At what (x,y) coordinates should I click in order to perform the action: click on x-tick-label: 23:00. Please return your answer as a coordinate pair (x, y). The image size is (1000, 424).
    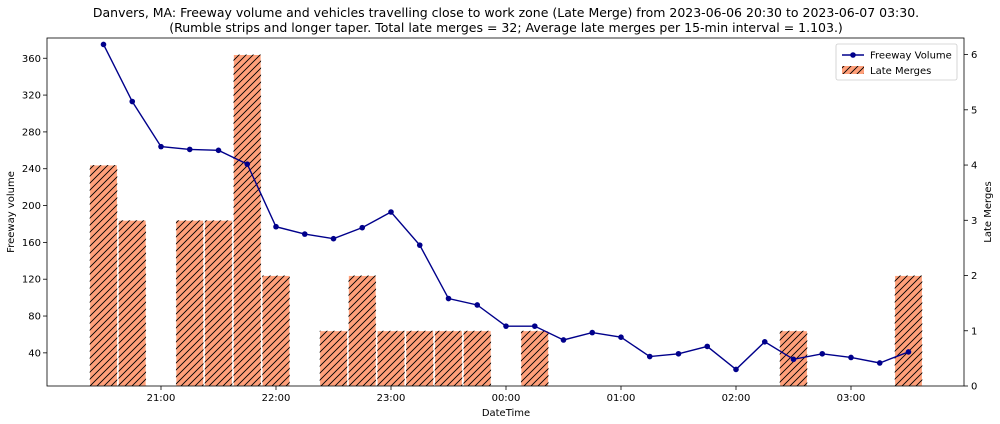
    Looking at the image, I should click on (391, 398).